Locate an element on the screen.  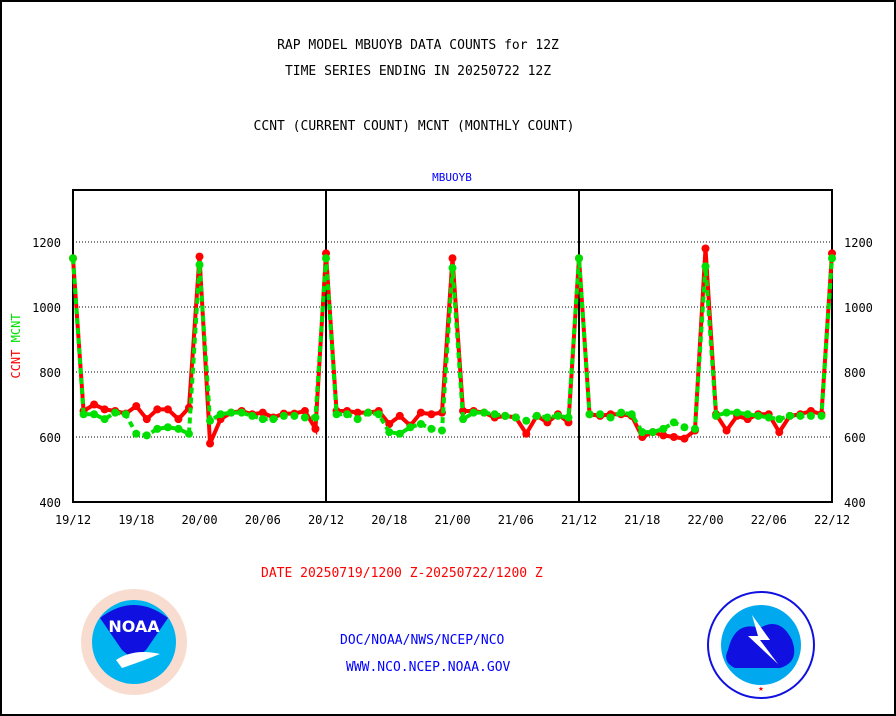
y-label-ccnt: CCNT is located at coordinates (16, 364).